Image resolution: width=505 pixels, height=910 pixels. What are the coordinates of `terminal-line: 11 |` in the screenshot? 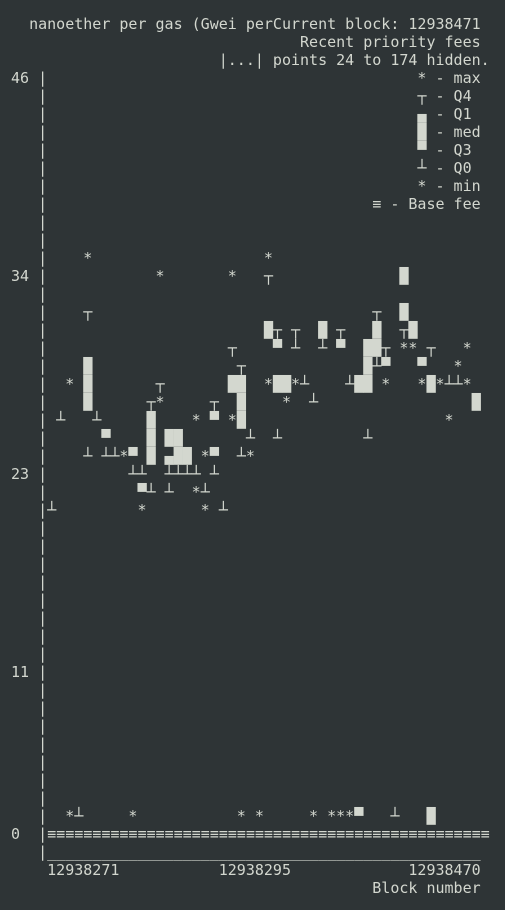 It's located at (25, 672).